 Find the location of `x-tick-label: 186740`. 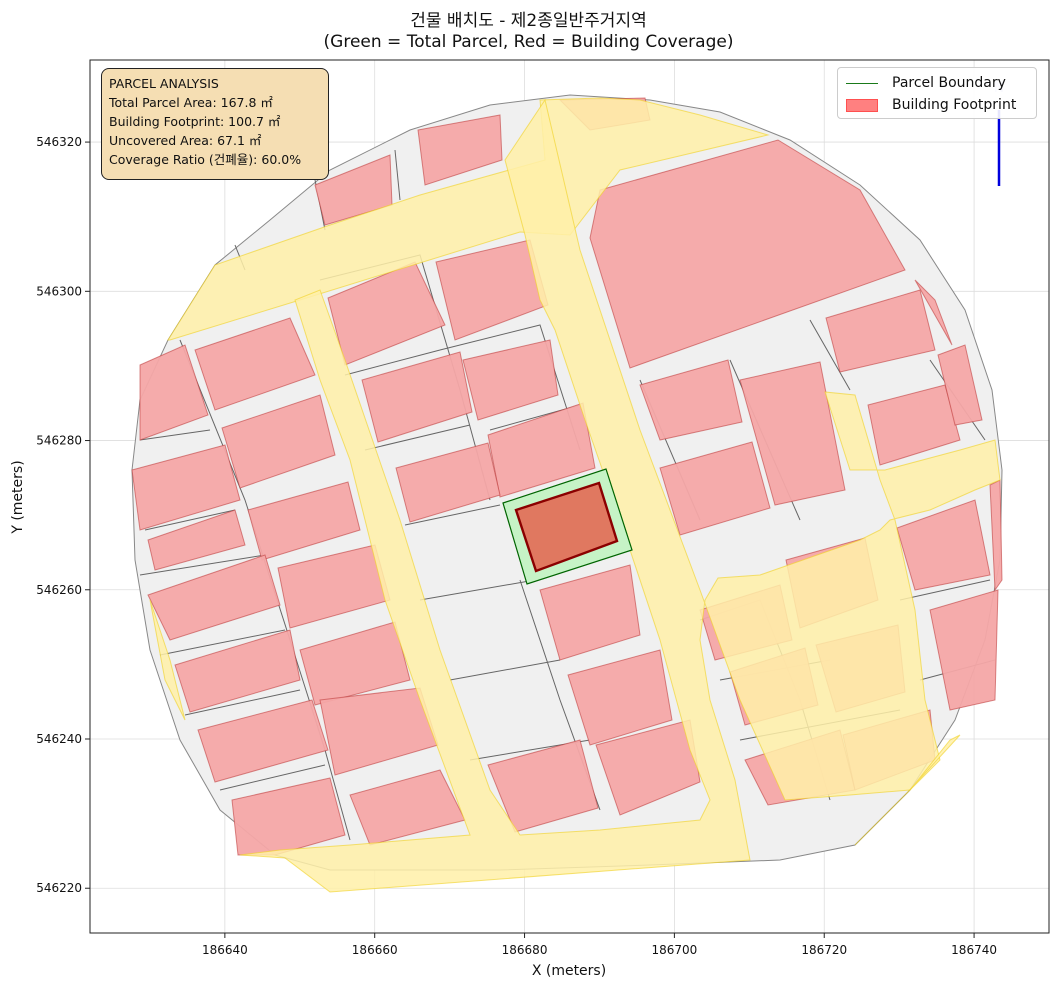

x-tick-label: 186740 is located at coordinates (974, 950).